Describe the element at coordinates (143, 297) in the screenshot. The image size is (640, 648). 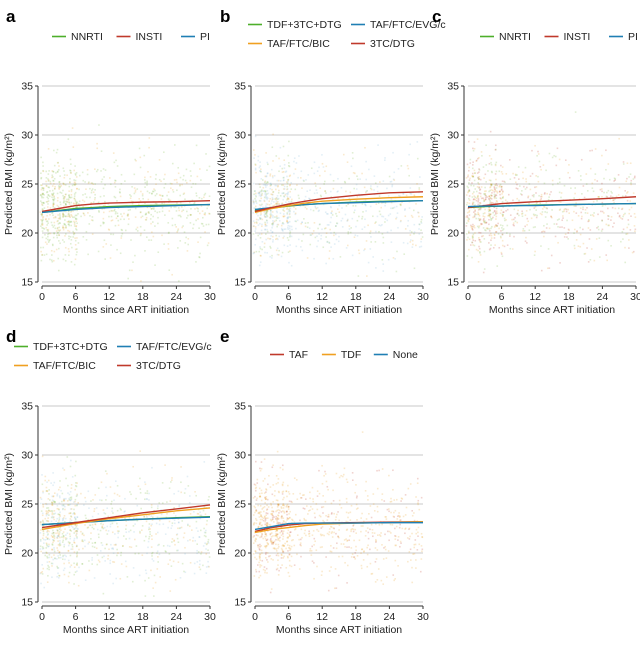
I see `x-tick-label: 18` at that location.